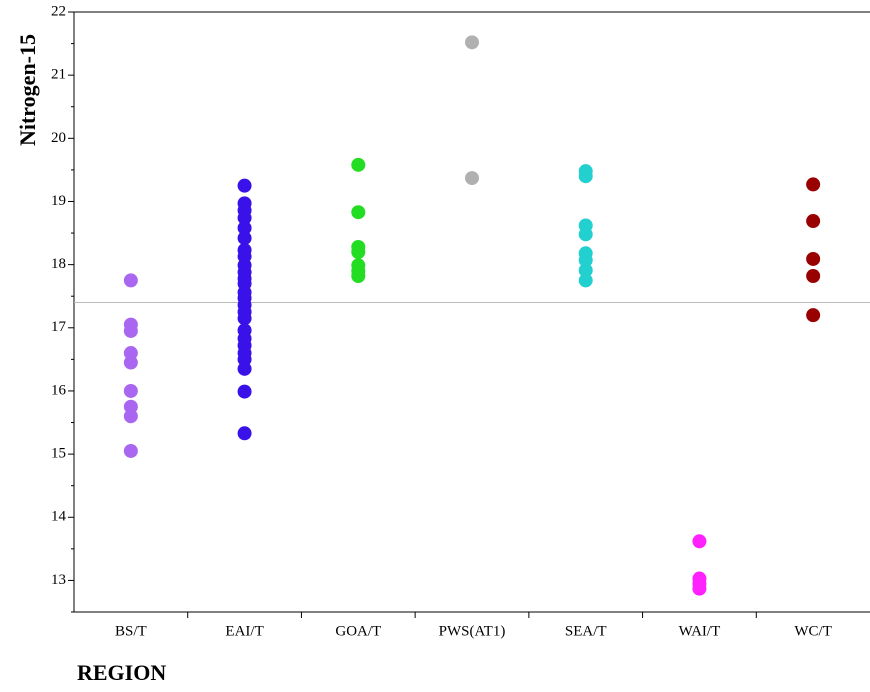  Describe the element at coordinates (244, 631) in the screenshot. I see `x-tick-label: EAI/T` at that location.